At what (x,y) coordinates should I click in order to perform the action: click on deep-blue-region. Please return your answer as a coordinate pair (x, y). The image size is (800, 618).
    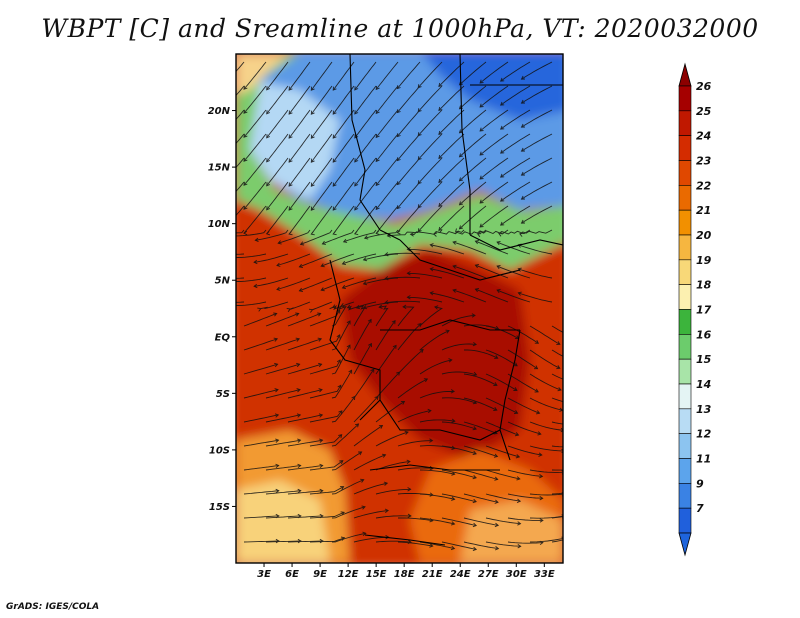
    Looking at the image, I should click on (493, 87).